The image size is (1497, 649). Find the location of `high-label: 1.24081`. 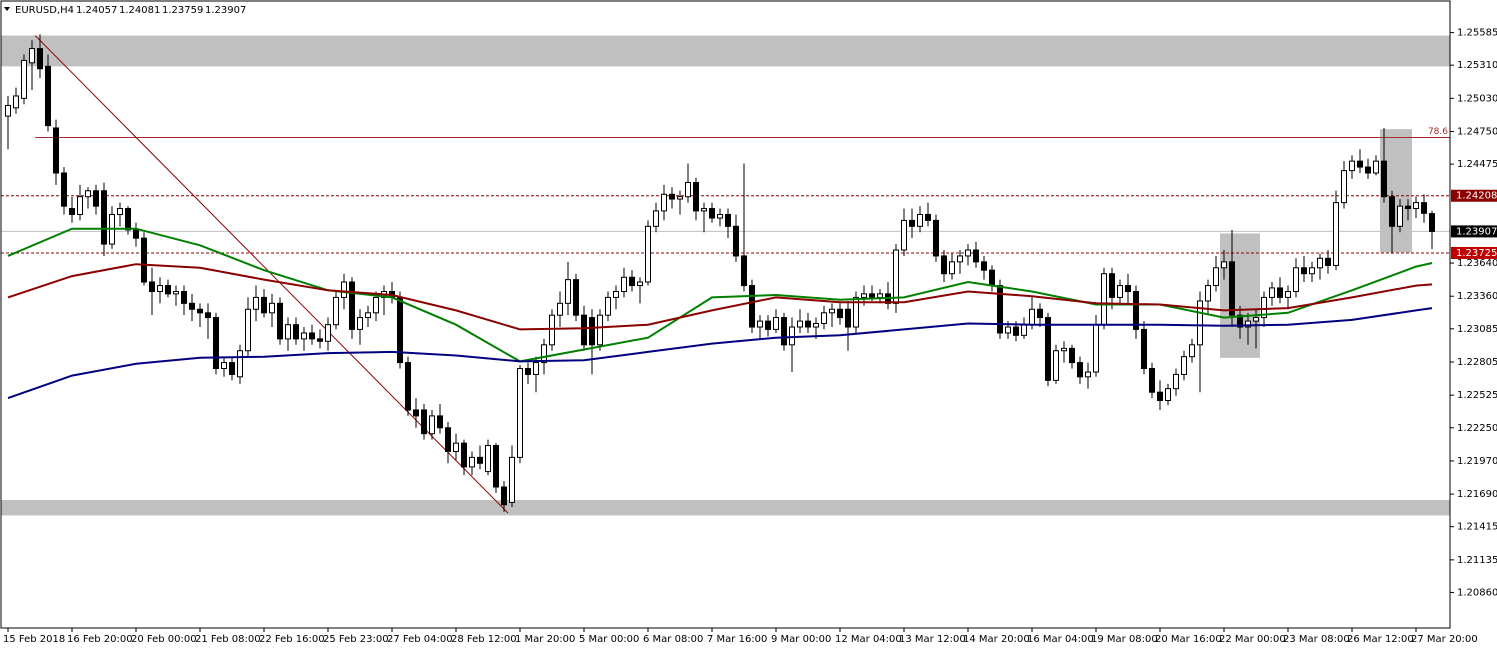

high-label: 1.24081 is located at coordinates (139, 10).